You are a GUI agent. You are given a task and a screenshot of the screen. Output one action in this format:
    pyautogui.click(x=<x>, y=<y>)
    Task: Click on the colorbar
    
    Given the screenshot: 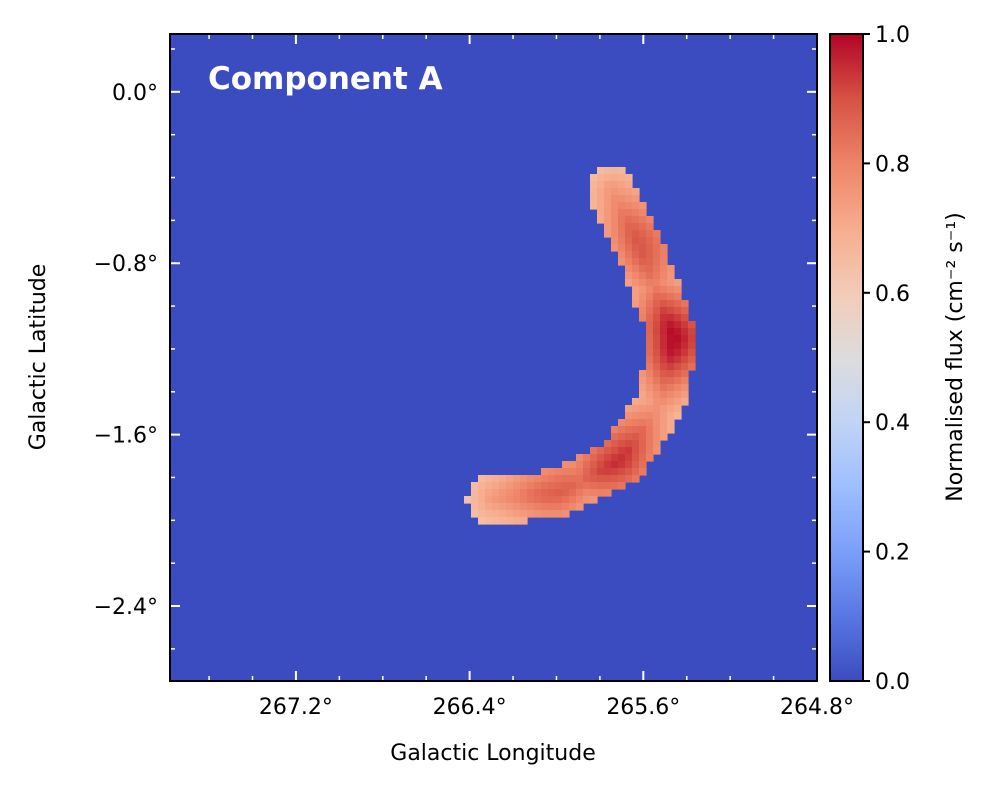 What is the action you would take?
    pyautogui.click(x=846, y=357)
    